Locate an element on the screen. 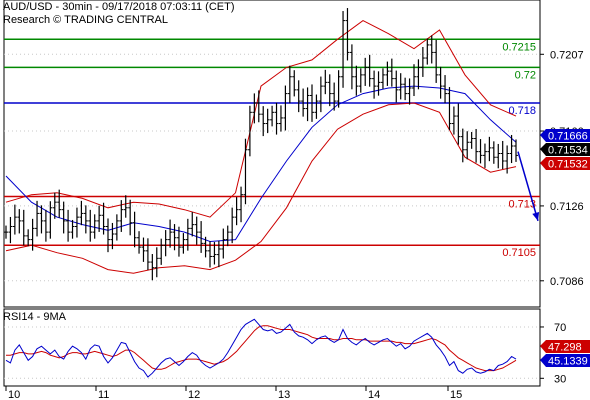 Image resolution: width=590 pixels, height=400 pixels. level-label: 0.718 is located at coordinates (522, 111).